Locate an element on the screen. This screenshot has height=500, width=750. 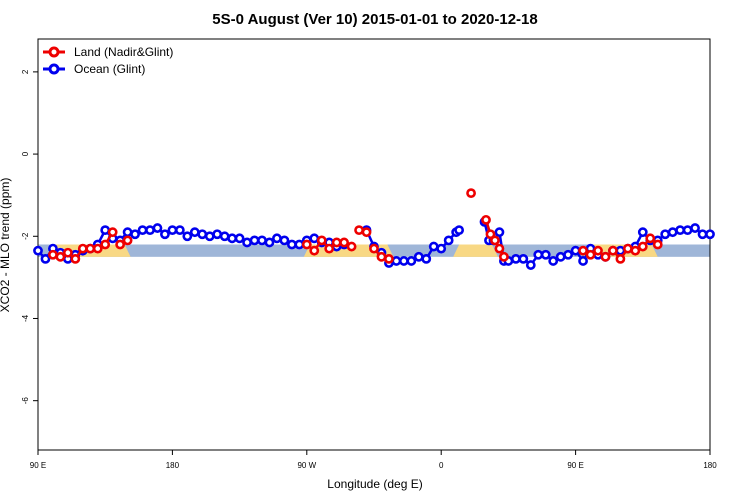
x-tick-label-0: 90 E is located at coordinates (38, 465).